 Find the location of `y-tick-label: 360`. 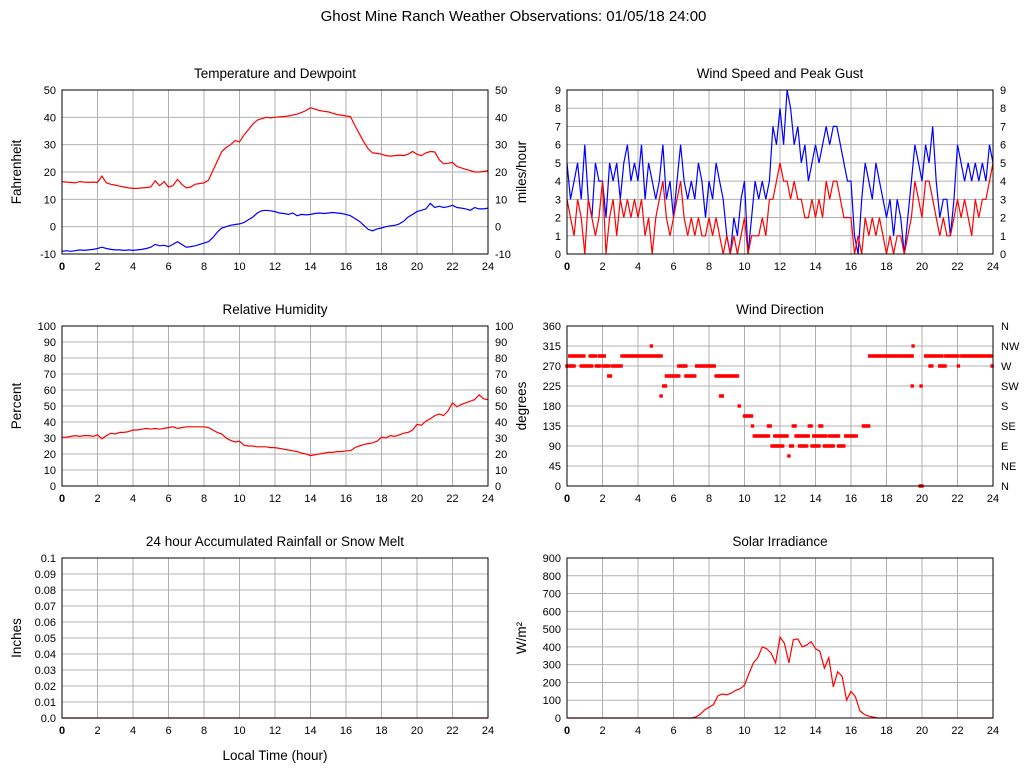

y-tick-label: 360 is located at coordinates (552, 327).